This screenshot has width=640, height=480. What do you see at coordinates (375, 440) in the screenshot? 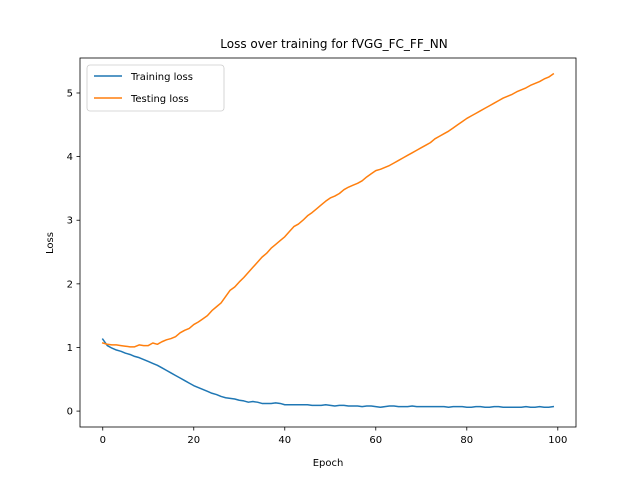
I see `x-tick-label: 60` at bounding box center [375, 440].